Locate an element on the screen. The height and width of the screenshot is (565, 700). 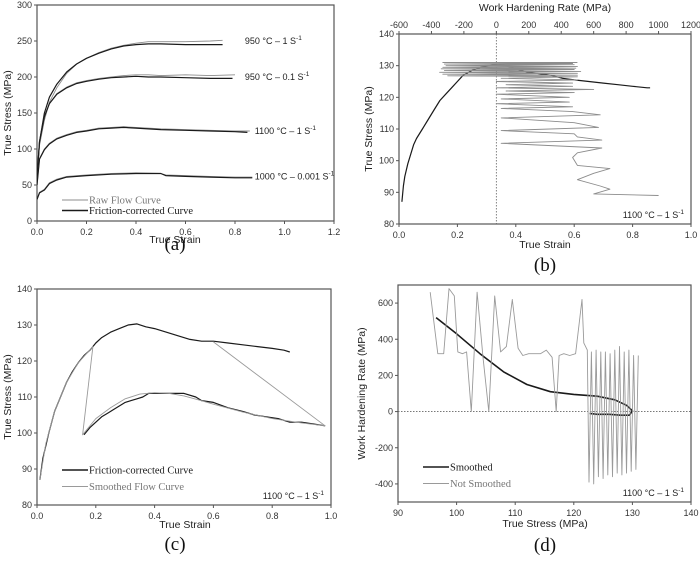
x2-tick-label: -200 is located at coordinates (464, 25).